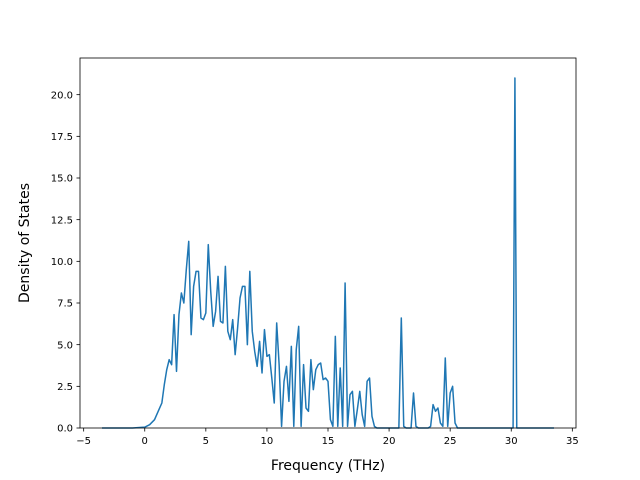 The image size is (640, 480). Describe the element at coordinates (83, 441) in the screenshot. I see `x-tick-label: −5` at that location.